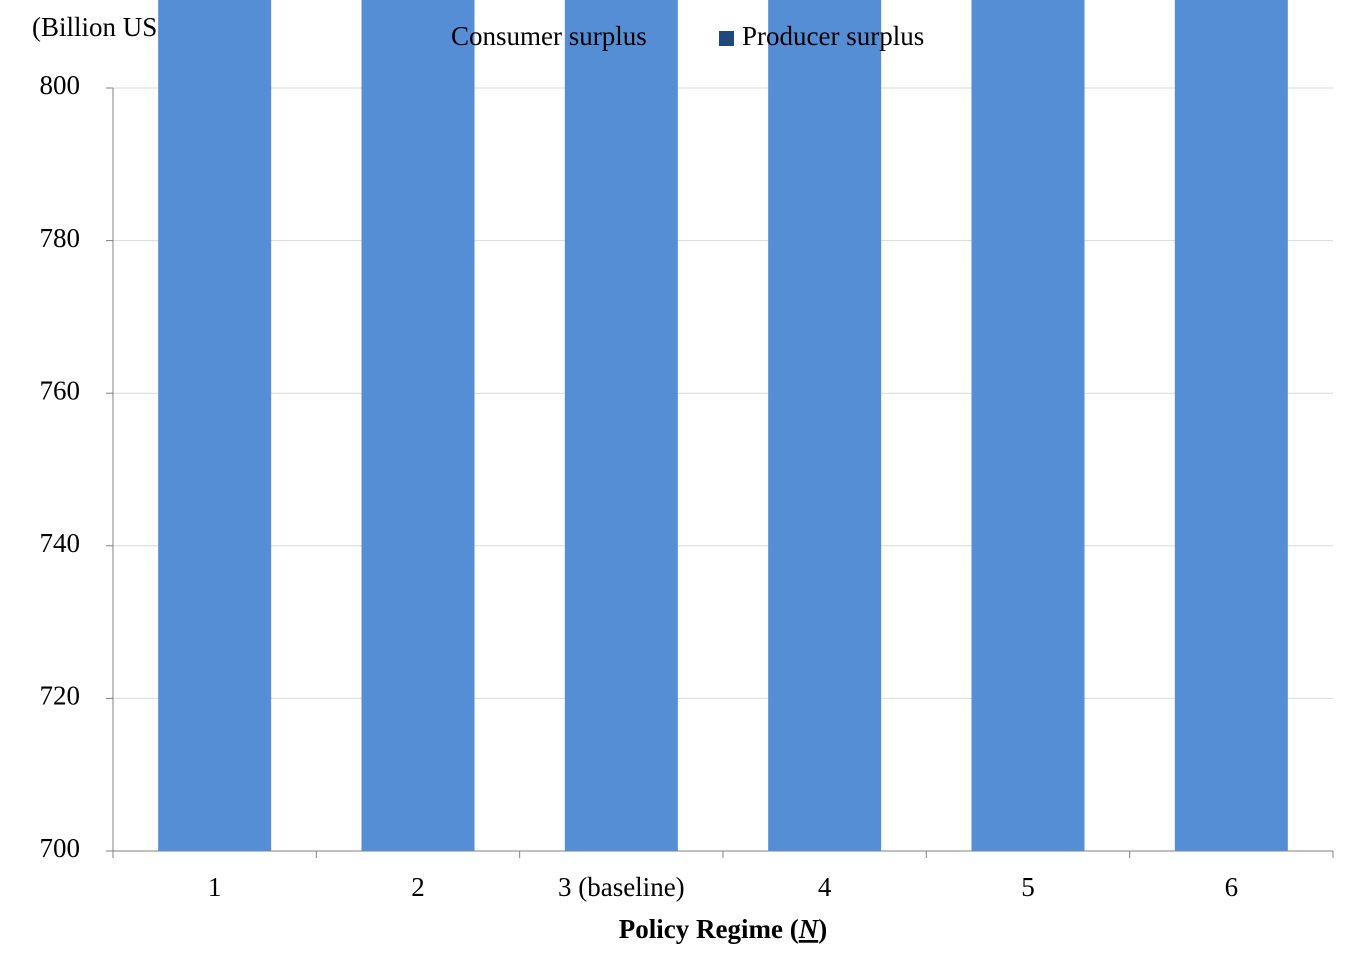  Describe the element at coordinates (60, 390) in the screenshot. I see `y-tick-label: 760` at that location.